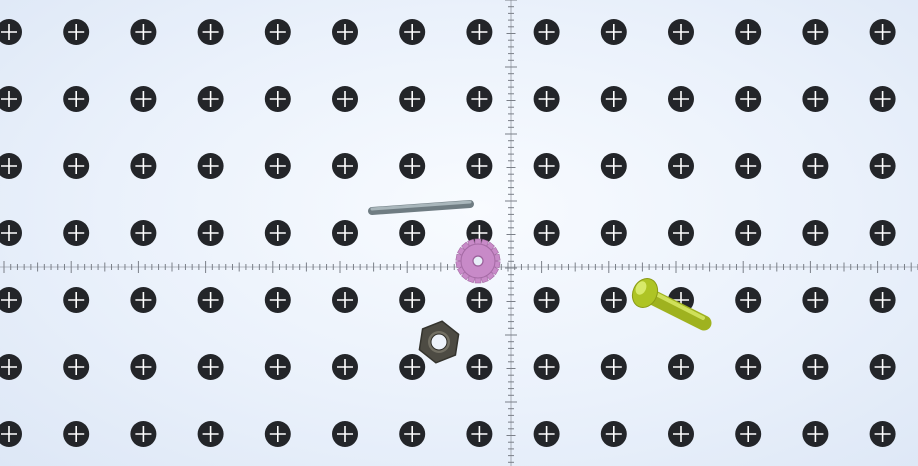 The height and width of the screenshot is (466, 918). Describe the element at coordinates (478, 261) in the screenshot. I see `spur-gear-part` at that location.